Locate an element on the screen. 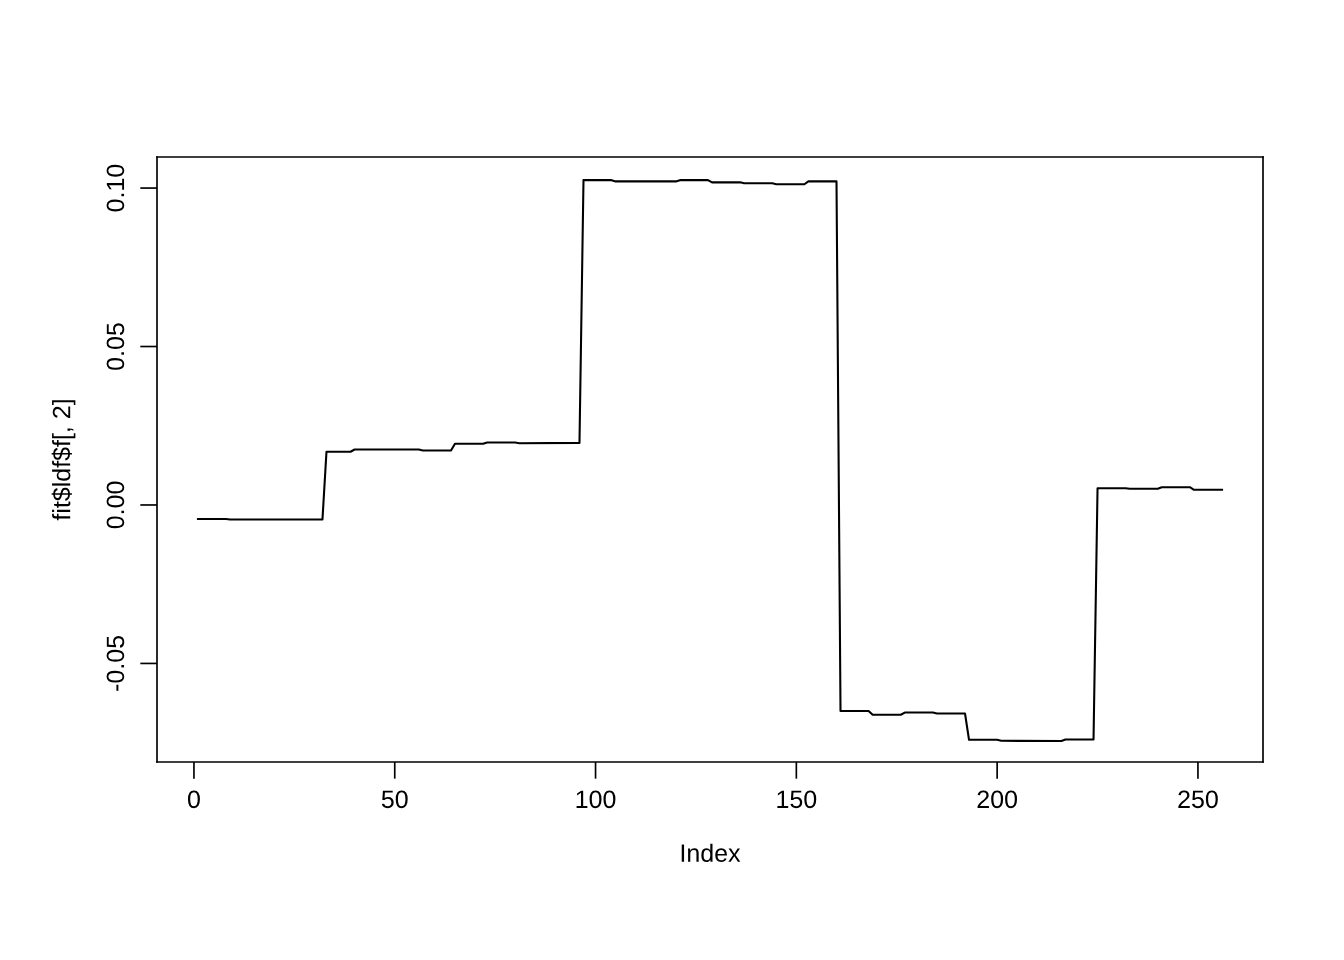 The image size is (1344, 960). x-tick-label: 0 is located at coordinates (193, 799).